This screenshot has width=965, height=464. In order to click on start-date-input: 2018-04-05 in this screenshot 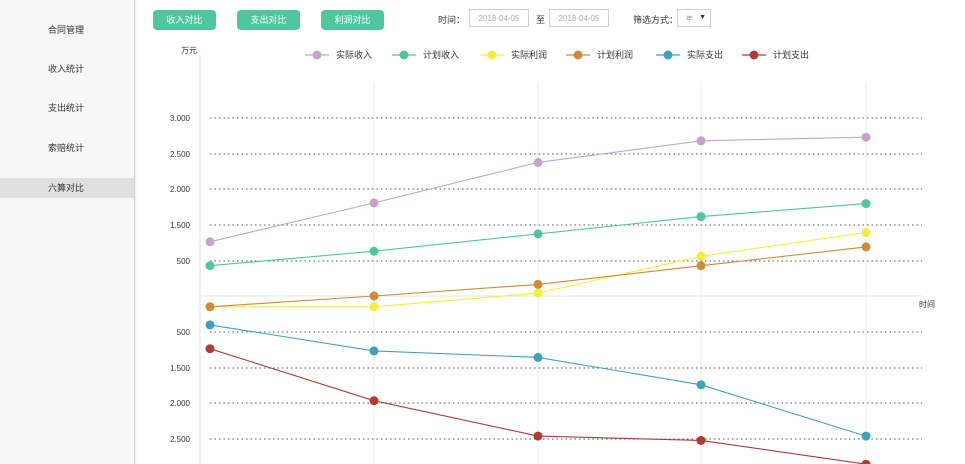, I will do `click(499, 18)`.